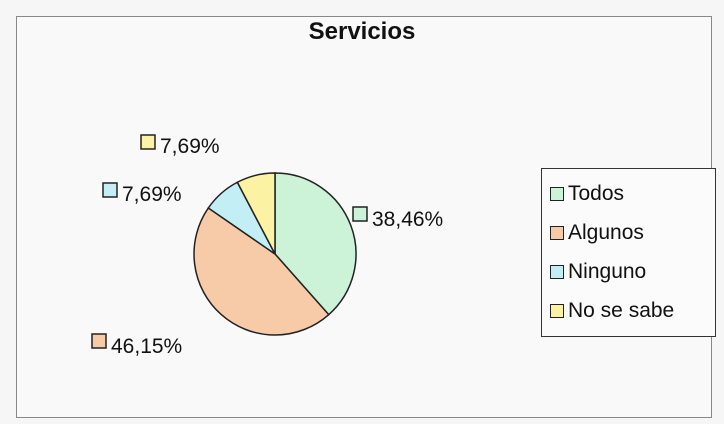 This screenshot has width=724, height=424. Describe the element at coordinates (190, 146) in the screenshot. I see `data-label-no-se-sabe: 7,69%` at that location.